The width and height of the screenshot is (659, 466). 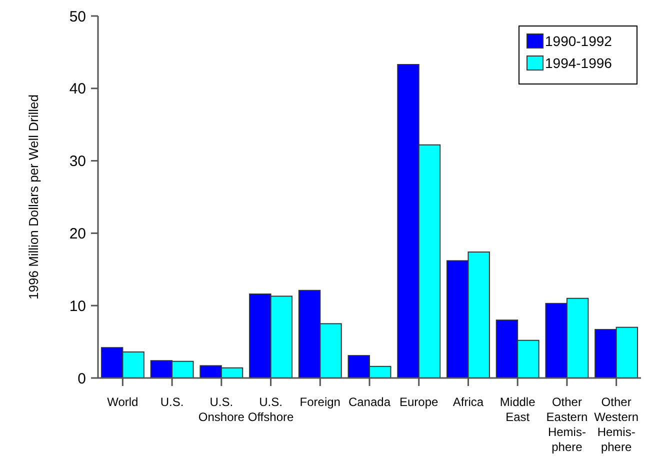 What do you see at coordinates (77, 17) in the screenshot?
I see `y-tick-label: 50` at bounding box center [77, 17].